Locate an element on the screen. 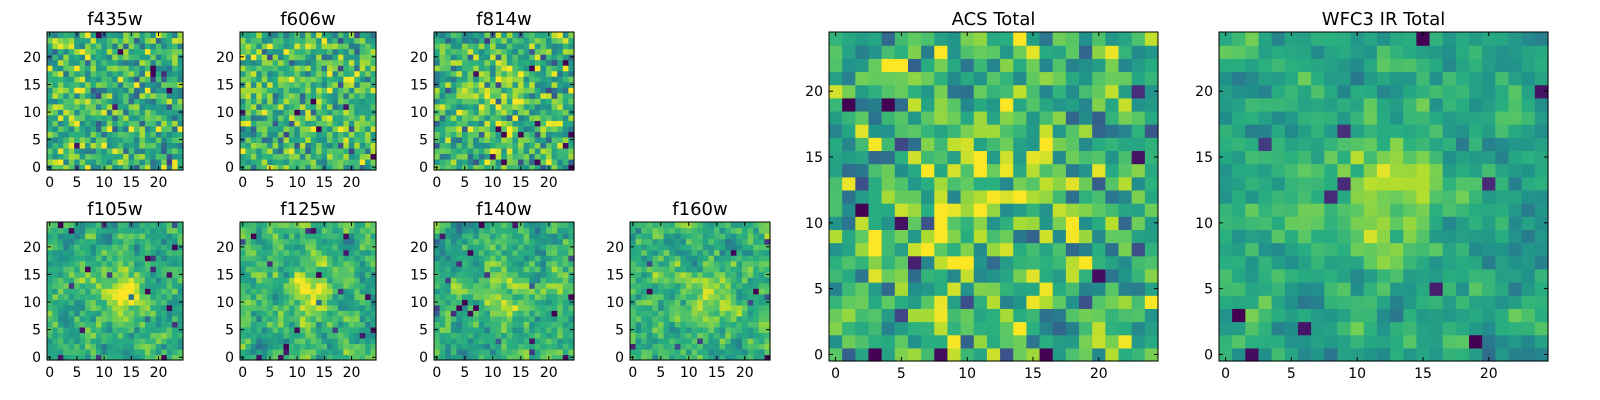  y-tick-label: 20 is located at coordinates (225, 248).